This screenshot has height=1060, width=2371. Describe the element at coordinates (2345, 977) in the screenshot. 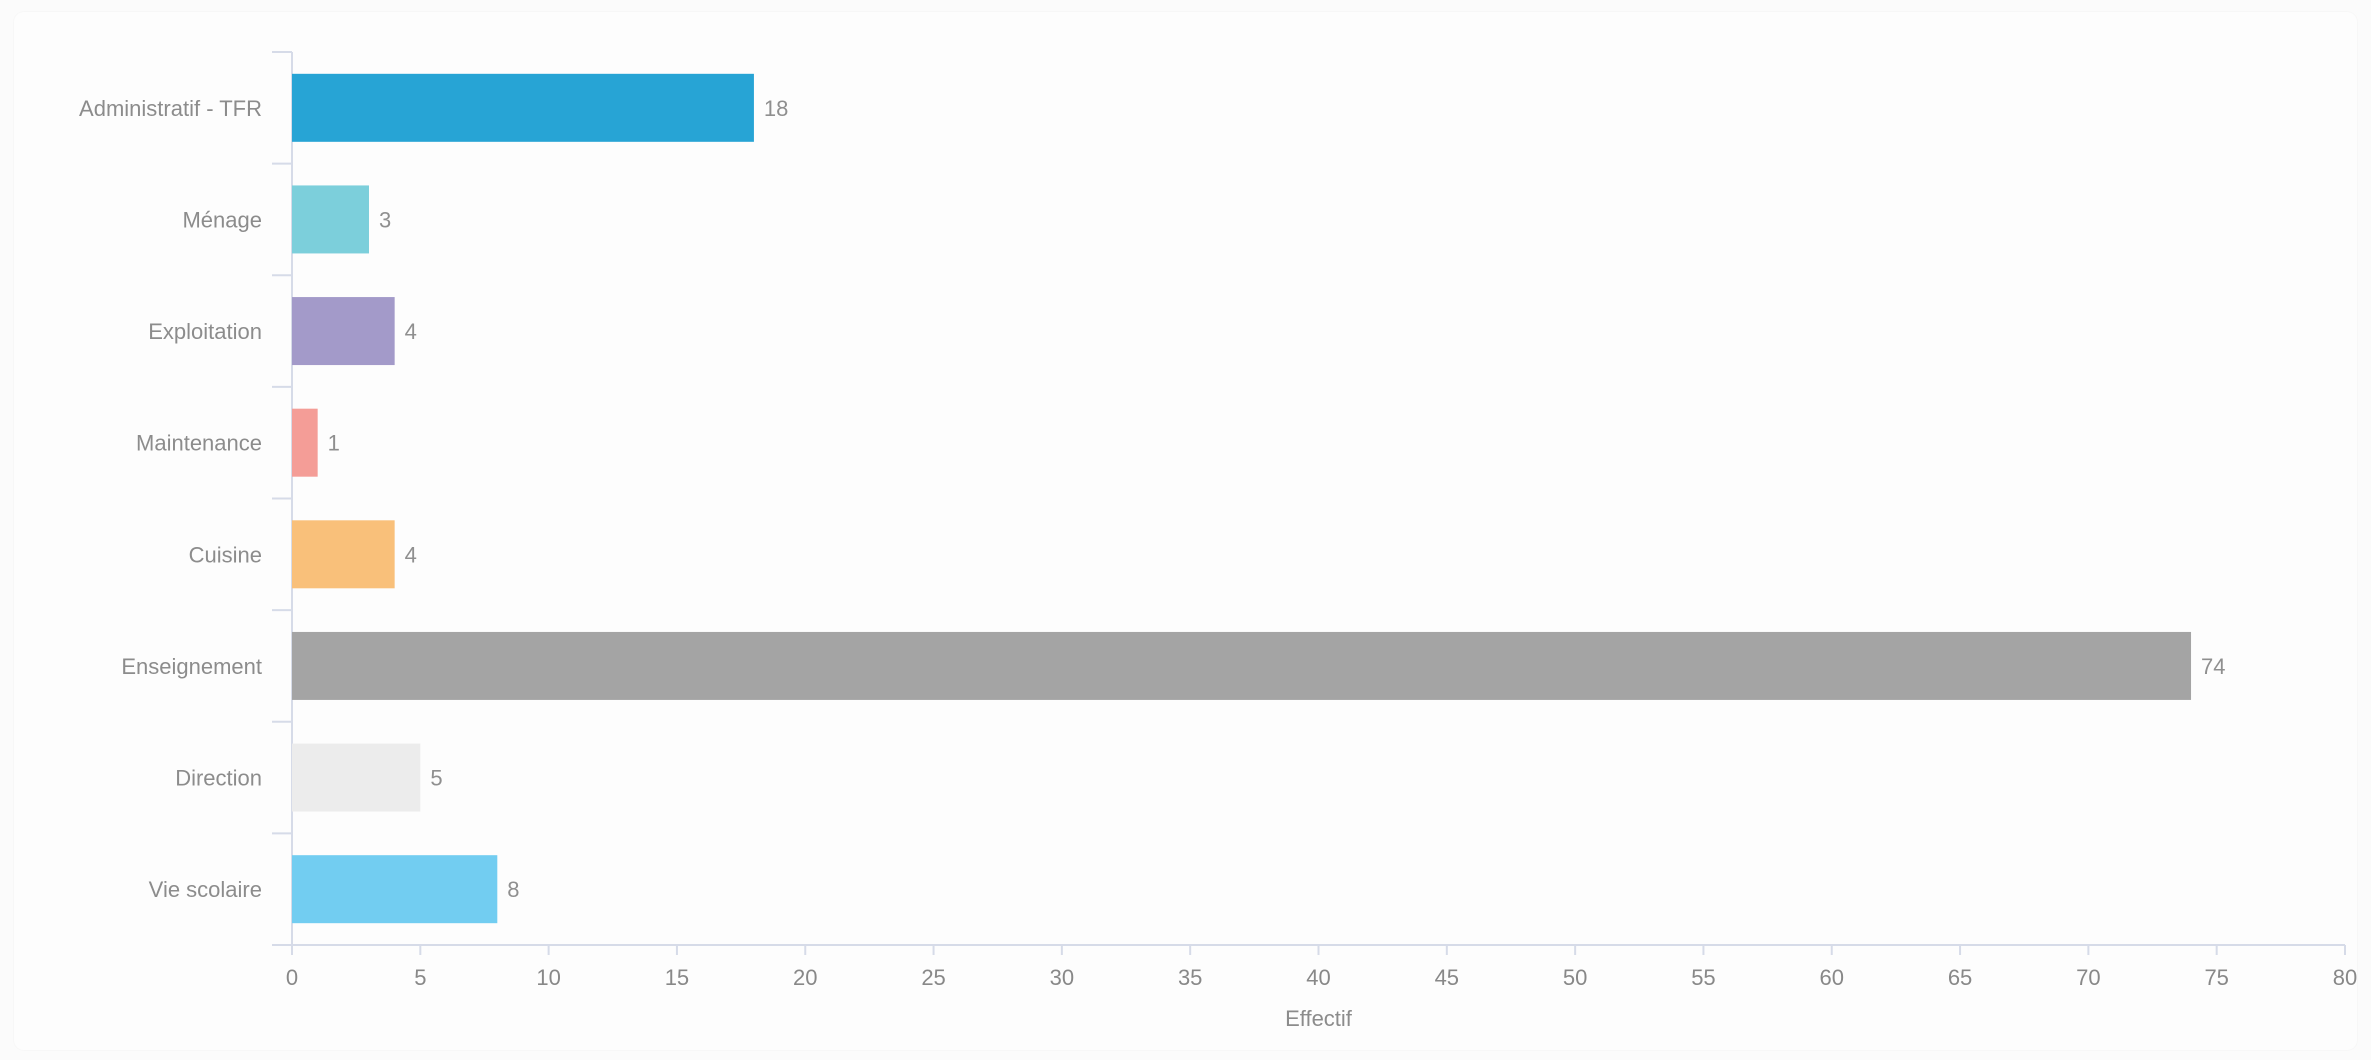

I see `x-tick-label: 80` at that location.